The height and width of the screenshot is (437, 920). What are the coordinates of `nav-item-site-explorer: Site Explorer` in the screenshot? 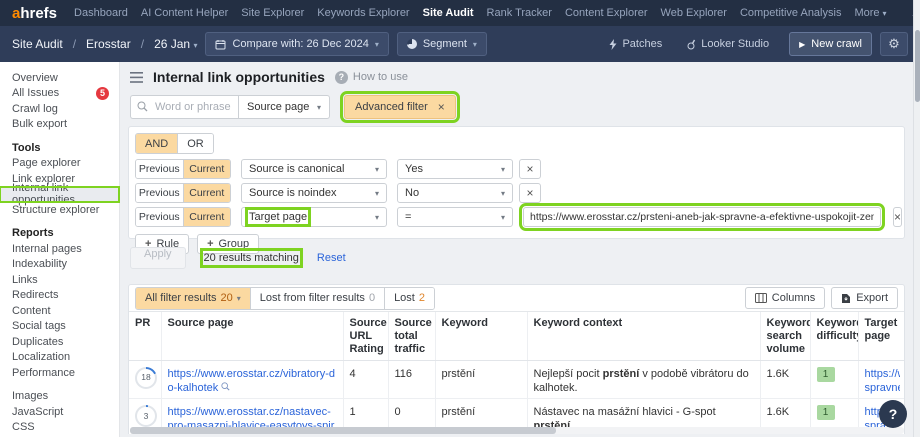 It's located at (273, 13).